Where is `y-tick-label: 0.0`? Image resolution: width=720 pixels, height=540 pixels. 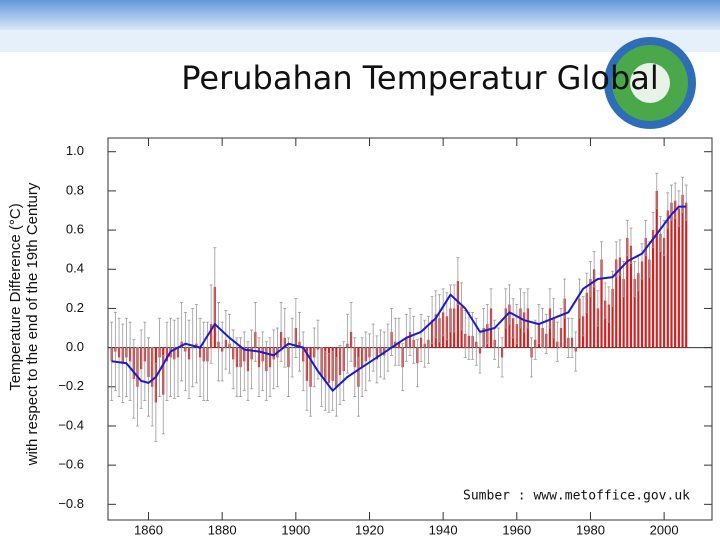 y-tick-label: 0.0 is located at coordinates (75, 346).